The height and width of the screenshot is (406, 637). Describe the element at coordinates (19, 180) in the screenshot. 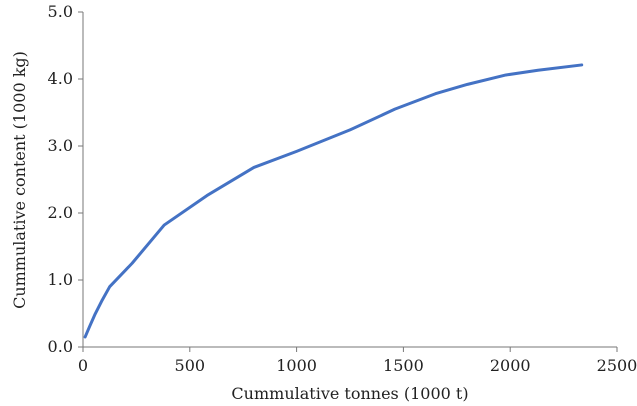

I see `y-axis-title: Cummulative content (1000 kg)` at that location.